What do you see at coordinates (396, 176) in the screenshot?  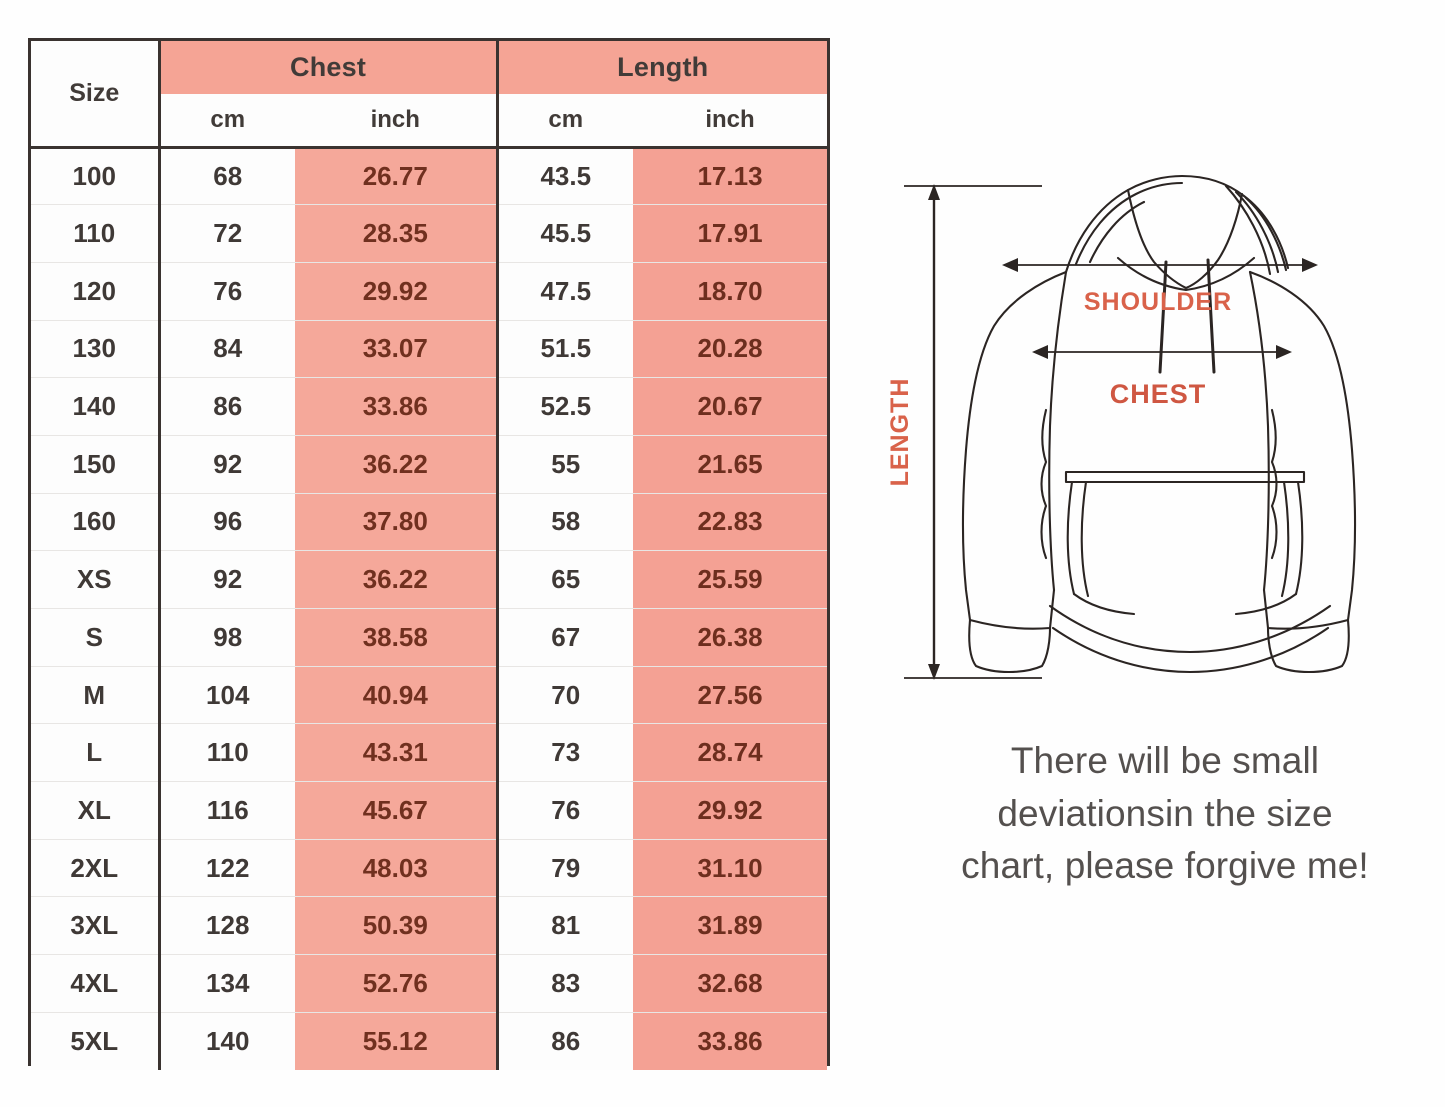 I see `cell-chest-inch-100: 26.77` at bounding box center [396, 176].